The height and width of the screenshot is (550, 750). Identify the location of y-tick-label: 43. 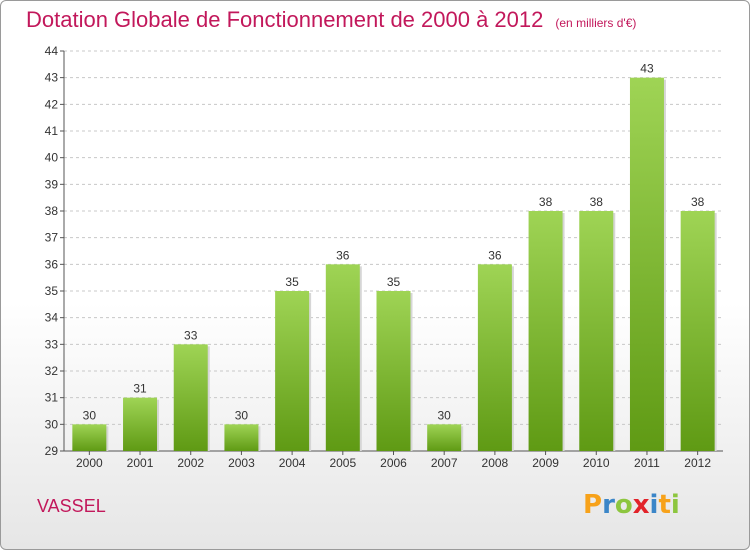
(52, 78).